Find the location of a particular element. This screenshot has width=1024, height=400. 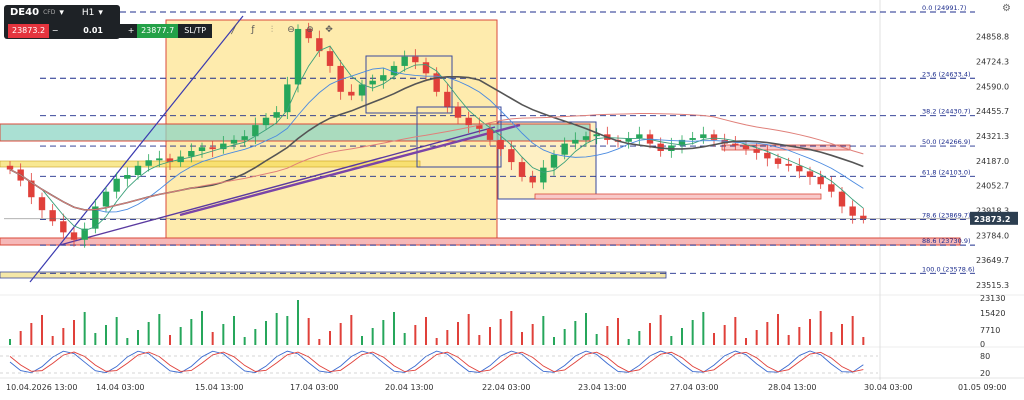

trend-line-main is located at coordinates (277, 186).